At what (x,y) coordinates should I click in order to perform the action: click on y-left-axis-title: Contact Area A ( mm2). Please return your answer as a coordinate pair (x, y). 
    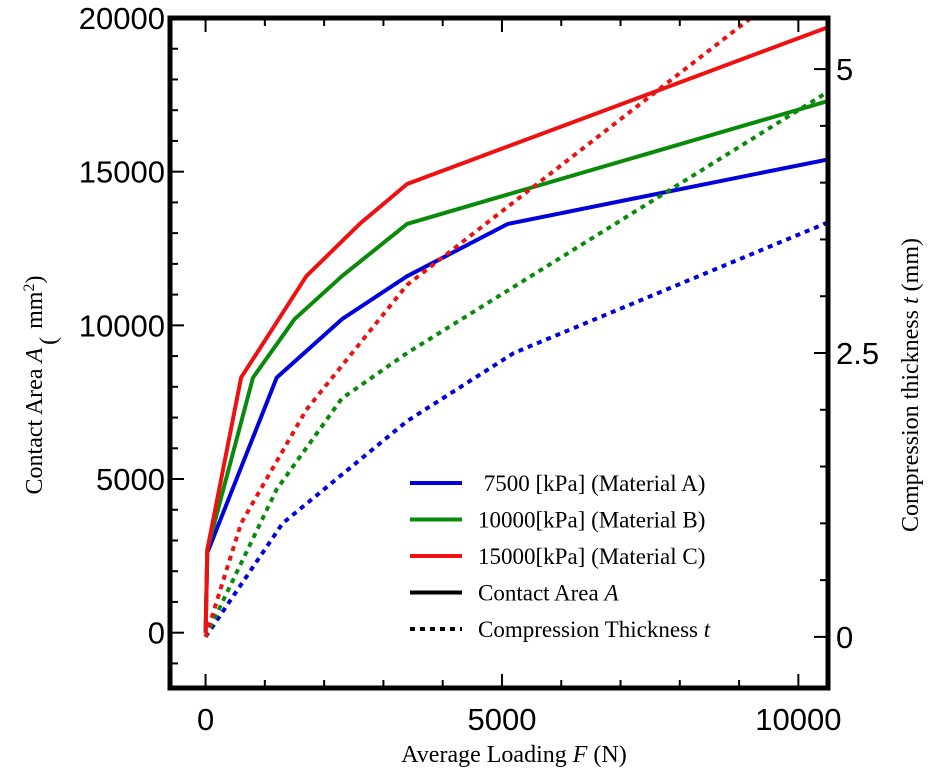
    Looking at the image, I should click on (41, 385).